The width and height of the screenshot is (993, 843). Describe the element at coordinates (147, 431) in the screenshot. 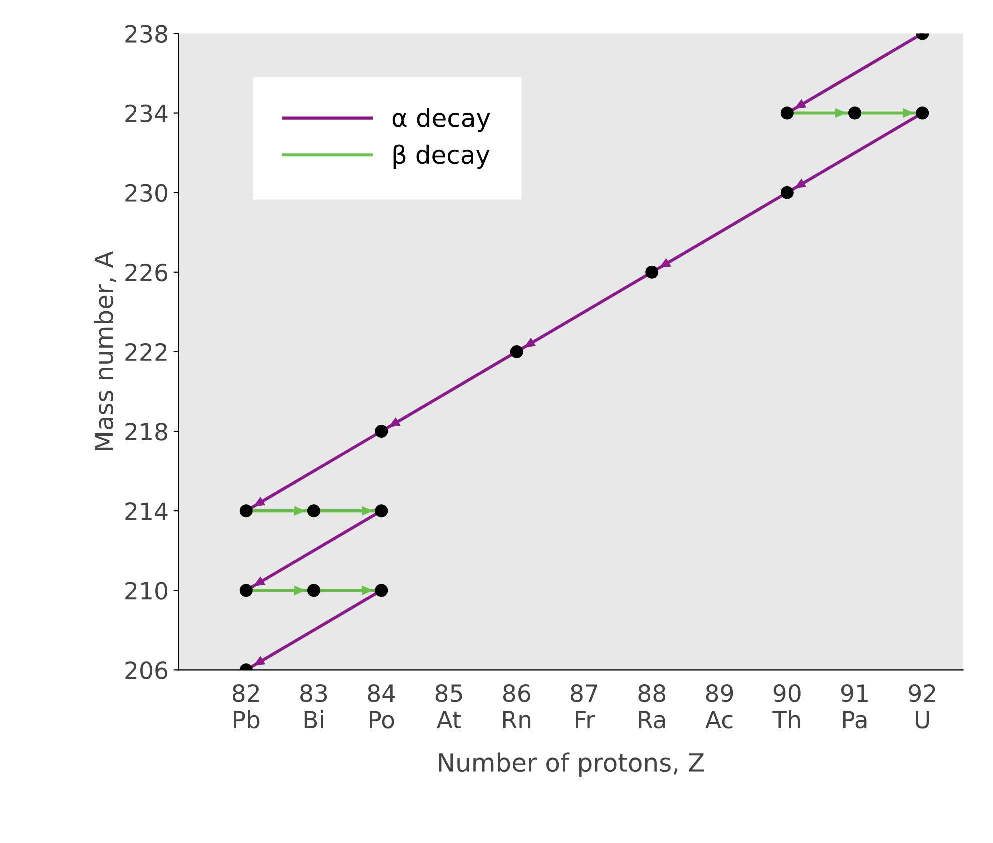

I see `y-tick-label: 218` at that location.